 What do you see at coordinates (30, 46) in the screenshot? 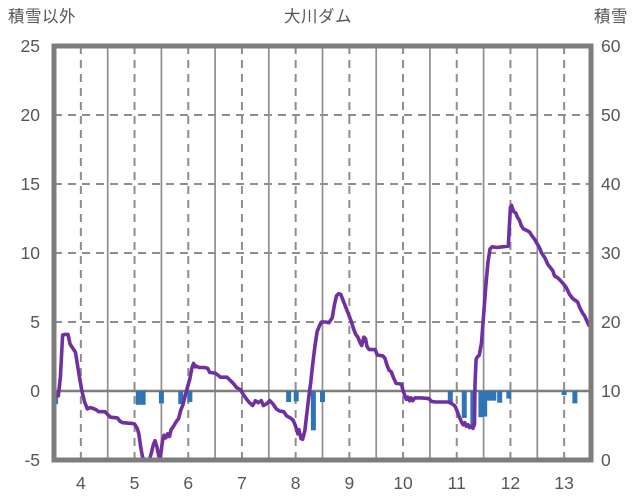
I see `left-axis-tick-label: 25` at bounding box center [30, 46].